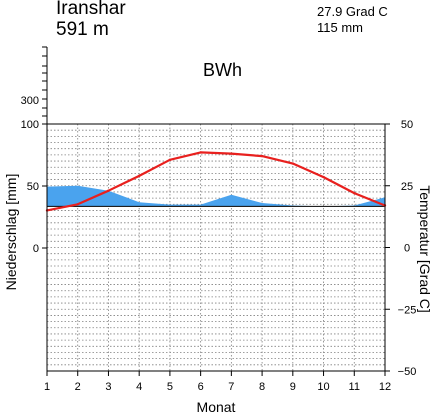 The image size is (436, 415). Describe the element at coordinates (91, 9) in the screenshot. I see `station-name: Iranshar` at that location.